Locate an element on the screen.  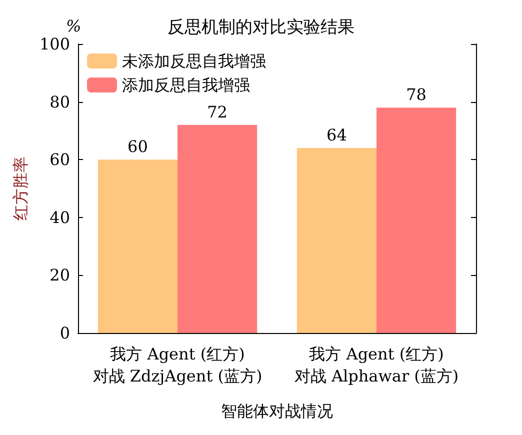
legend-label: 未添加反思自我增强 is located at coordinates (194, 61).